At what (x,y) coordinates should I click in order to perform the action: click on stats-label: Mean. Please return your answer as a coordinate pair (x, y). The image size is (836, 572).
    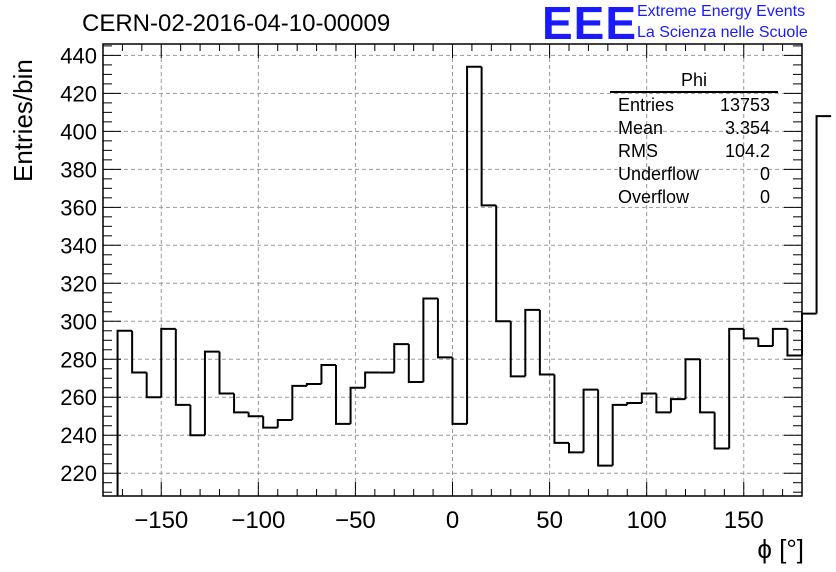
    Looking at the image, I should click on (641, 128).